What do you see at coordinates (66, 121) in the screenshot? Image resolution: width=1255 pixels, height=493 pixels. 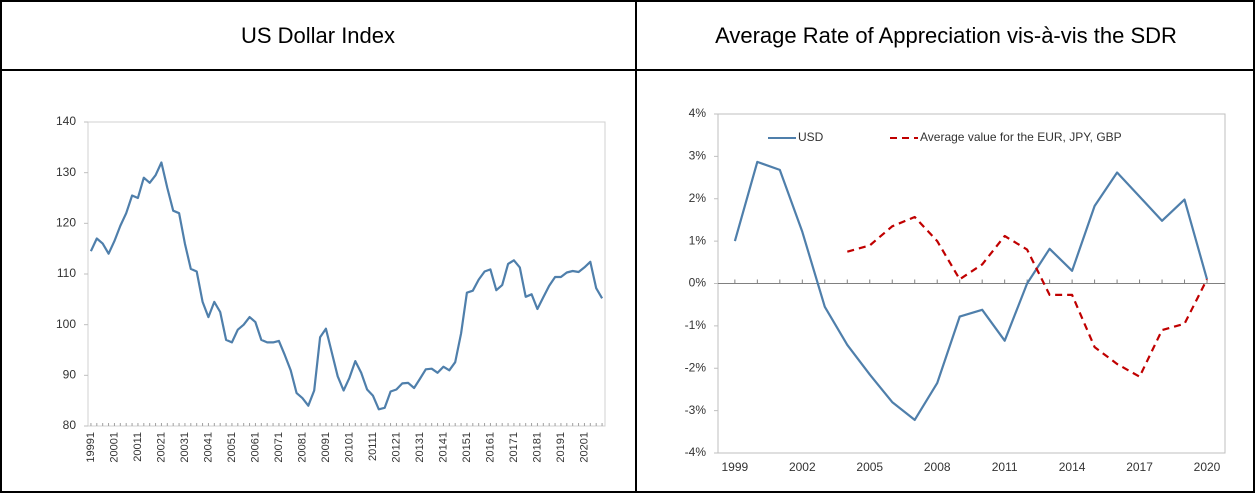 I see `y-tick-label: 140` at bounding box center [66, 121].